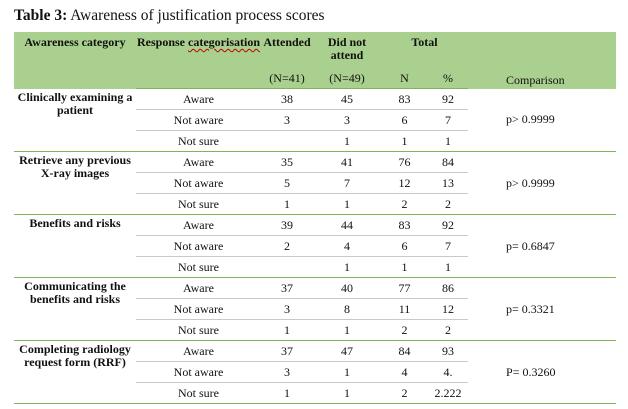  Describe the element at coordinates (542, 309) in the screenshot. I see `comparison-value: p= 0.3321` at that location.